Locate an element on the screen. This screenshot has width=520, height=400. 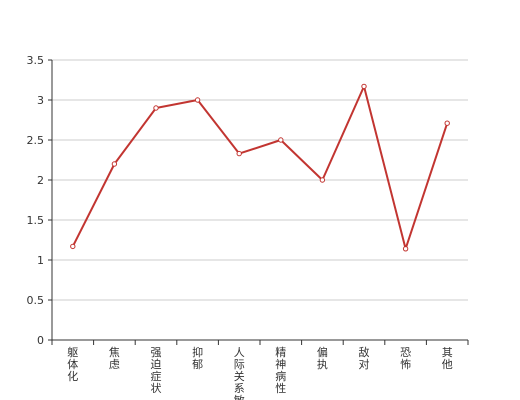
x-category-label: 焦虑 is located at coordinates (114, 358).